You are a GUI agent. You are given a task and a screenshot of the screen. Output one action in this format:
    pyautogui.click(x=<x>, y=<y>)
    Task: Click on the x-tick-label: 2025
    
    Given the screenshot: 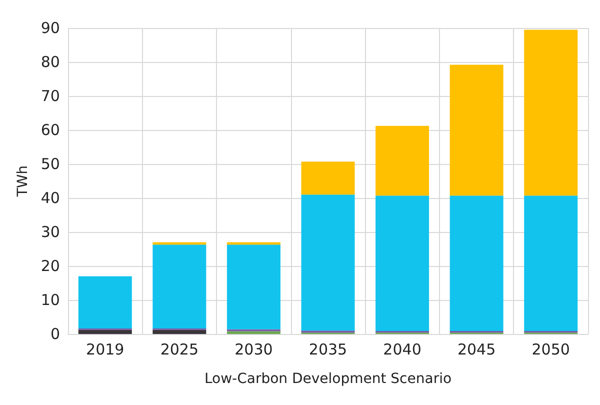 What is the action you would take?
    pyautogui.click(x=179, y=349)
    